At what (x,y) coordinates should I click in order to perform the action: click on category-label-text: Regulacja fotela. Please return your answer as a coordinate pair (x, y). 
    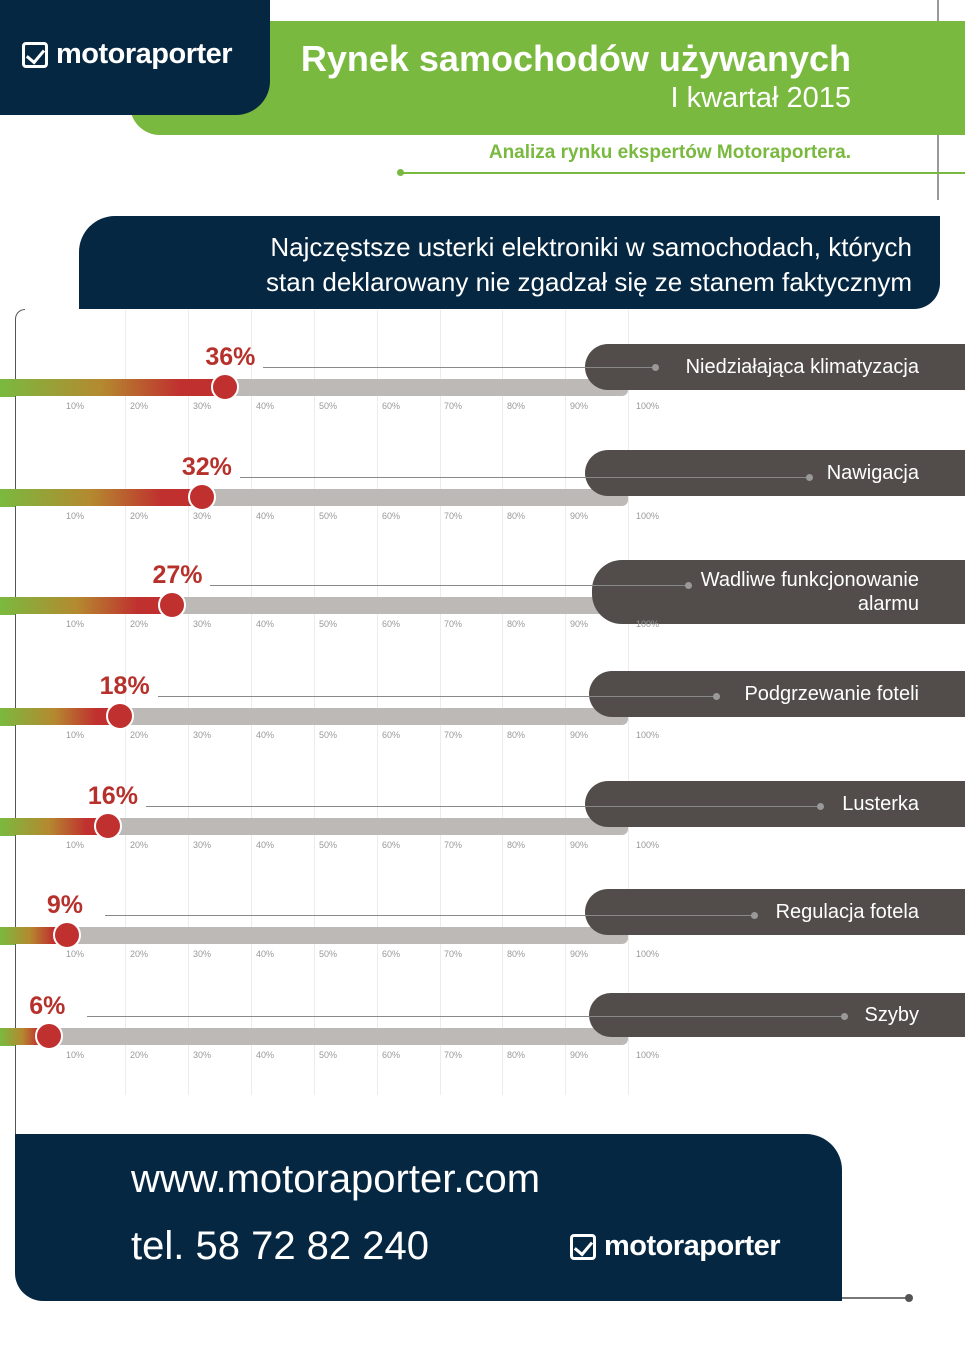
    Looking at the image, I should click on (847, 912).